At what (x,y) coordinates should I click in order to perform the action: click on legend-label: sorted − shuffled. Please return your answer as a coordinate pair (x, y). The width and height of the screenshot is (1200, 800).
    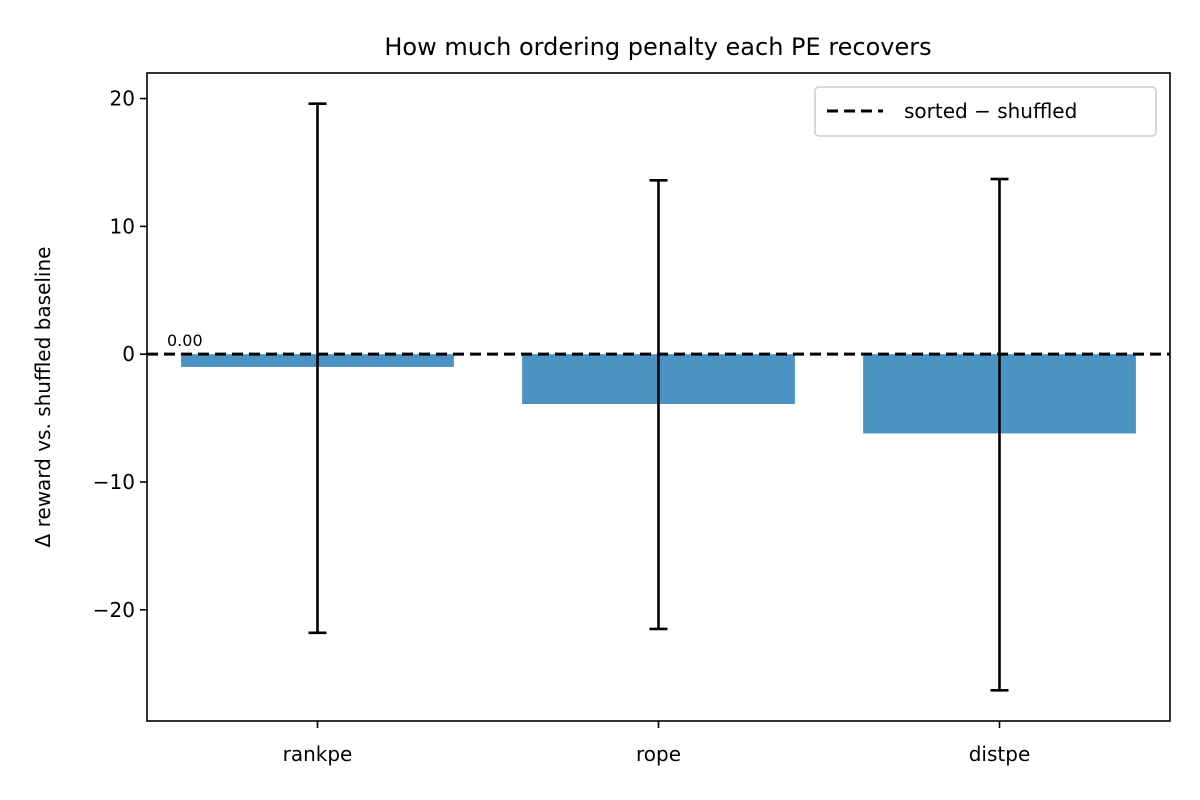
    Looking at the image, I should click on (990, 111).